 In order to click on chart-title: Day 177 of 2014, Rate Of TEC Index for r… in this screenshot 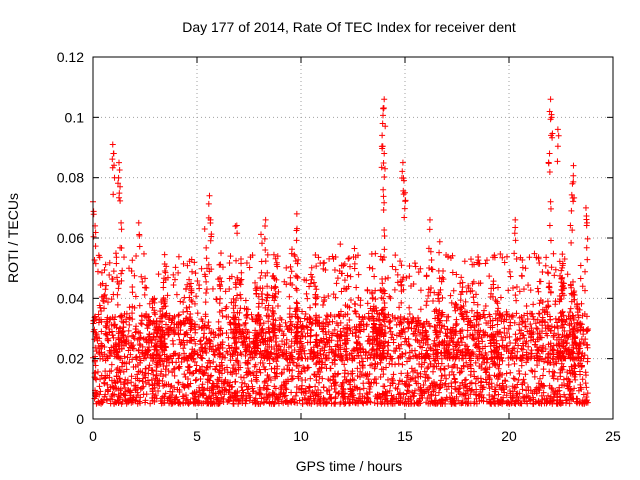, I will do `click(349, 27)`.